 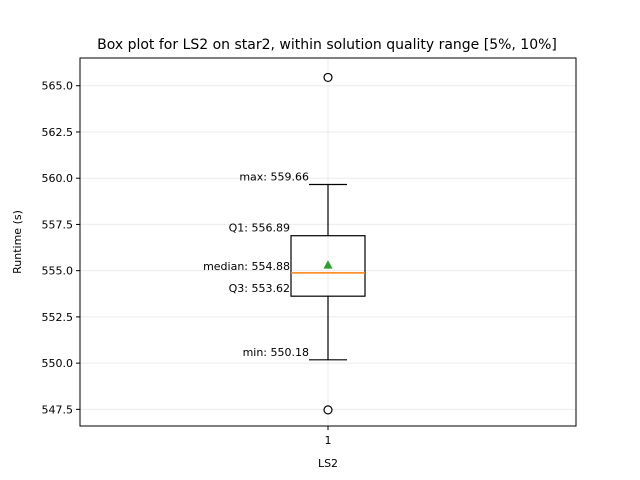 What do you see at coordinates (274, 176) in the screenshot?
I see `annotation-max: max: 559.66` at bounding box center [274, 176].